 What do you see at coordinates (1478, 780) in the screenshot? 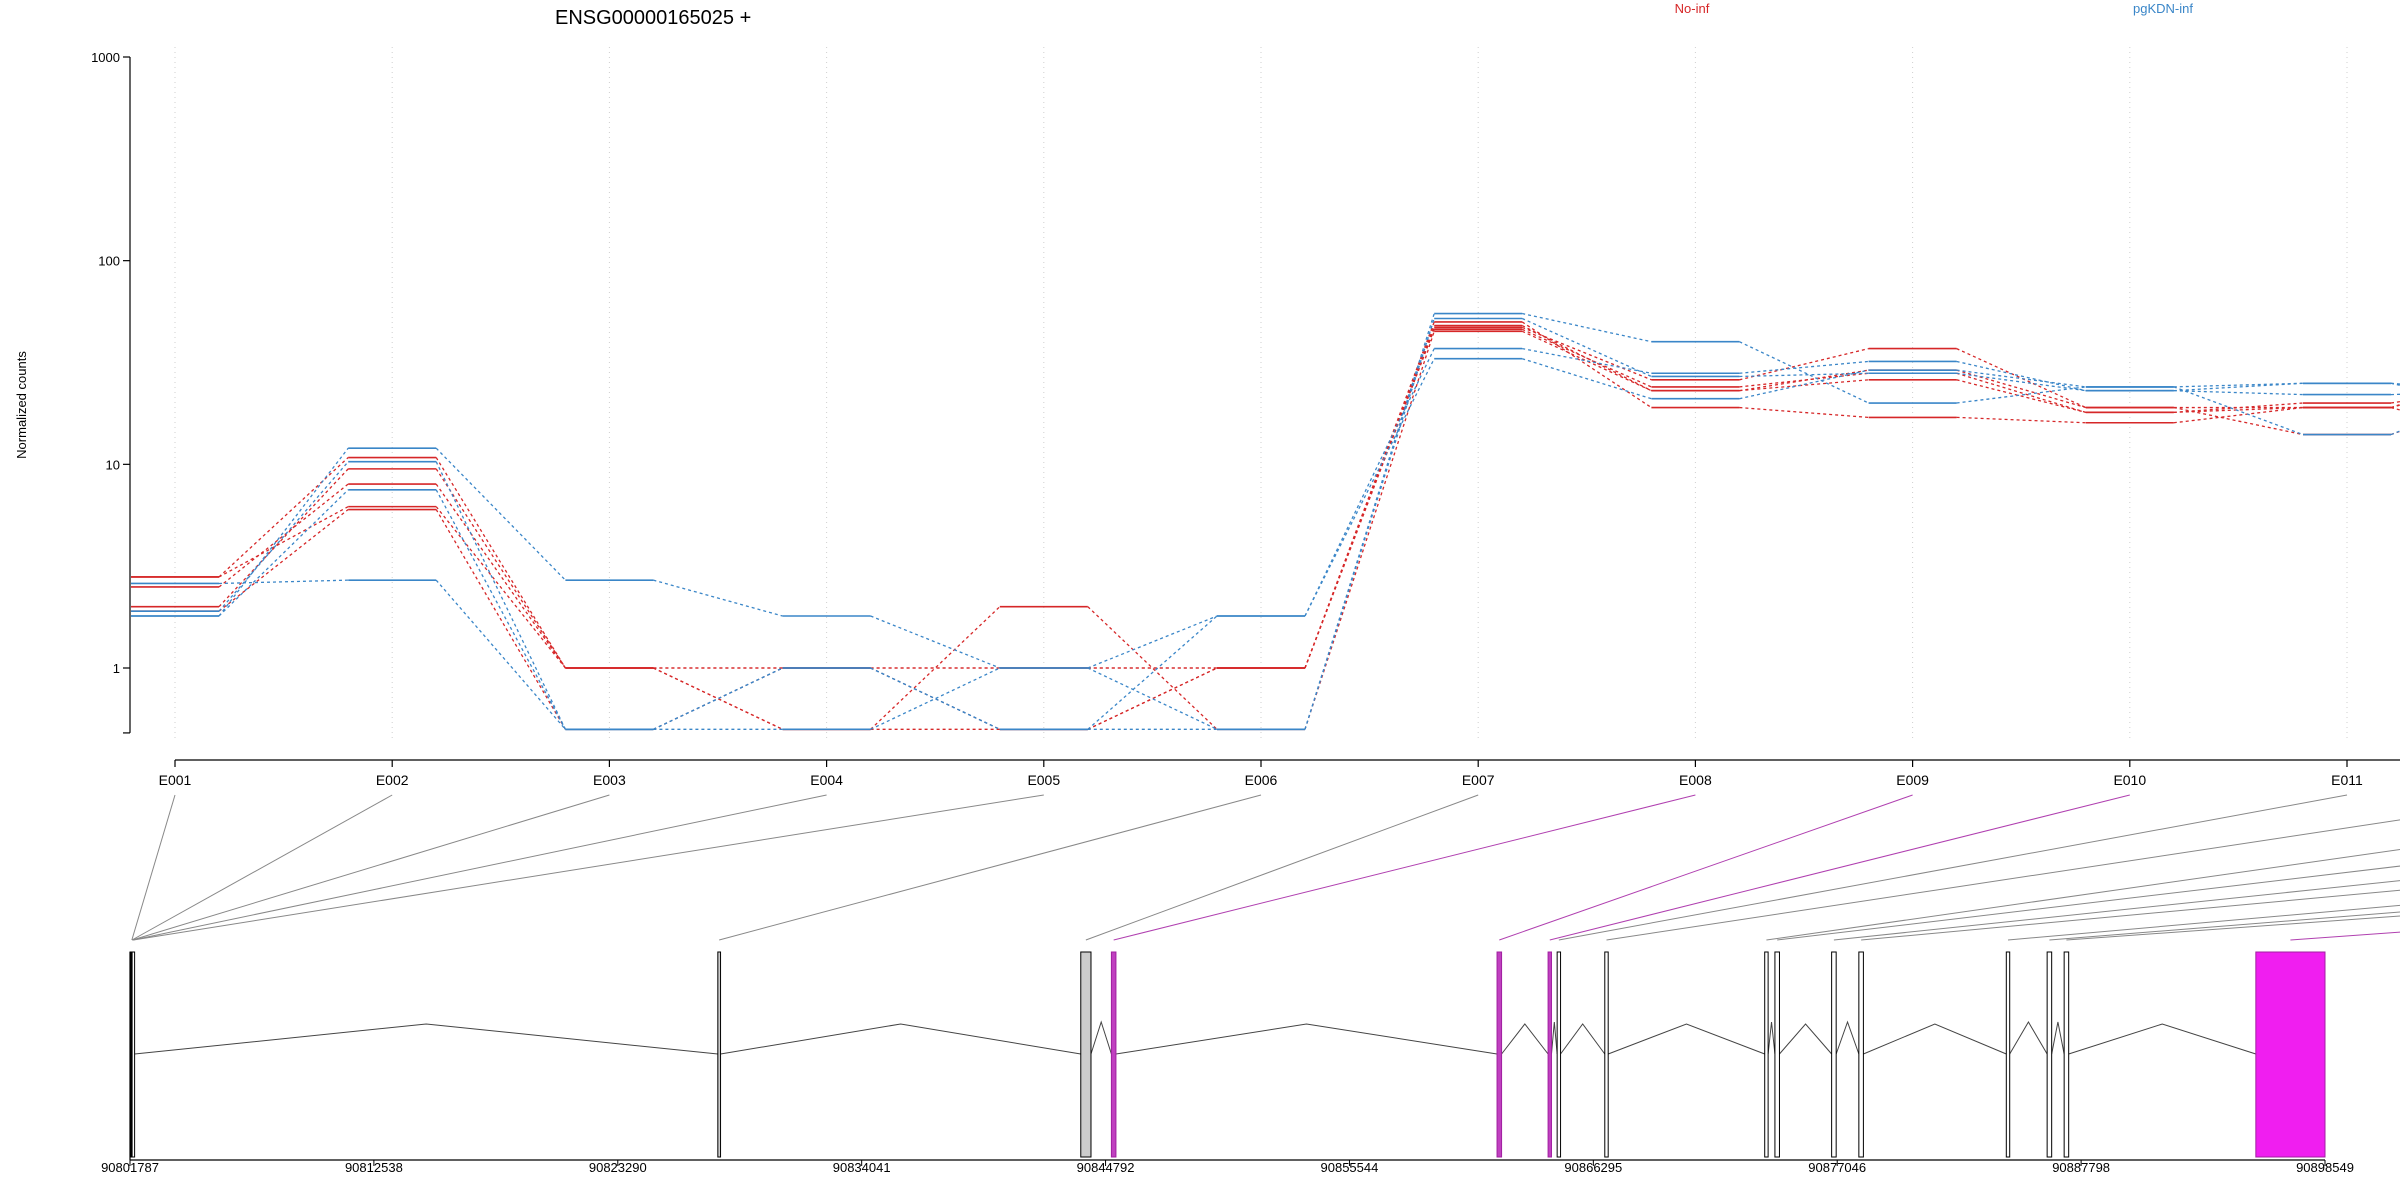
I see `exon-label-e007: E007` at bounding box center [1478, 780].